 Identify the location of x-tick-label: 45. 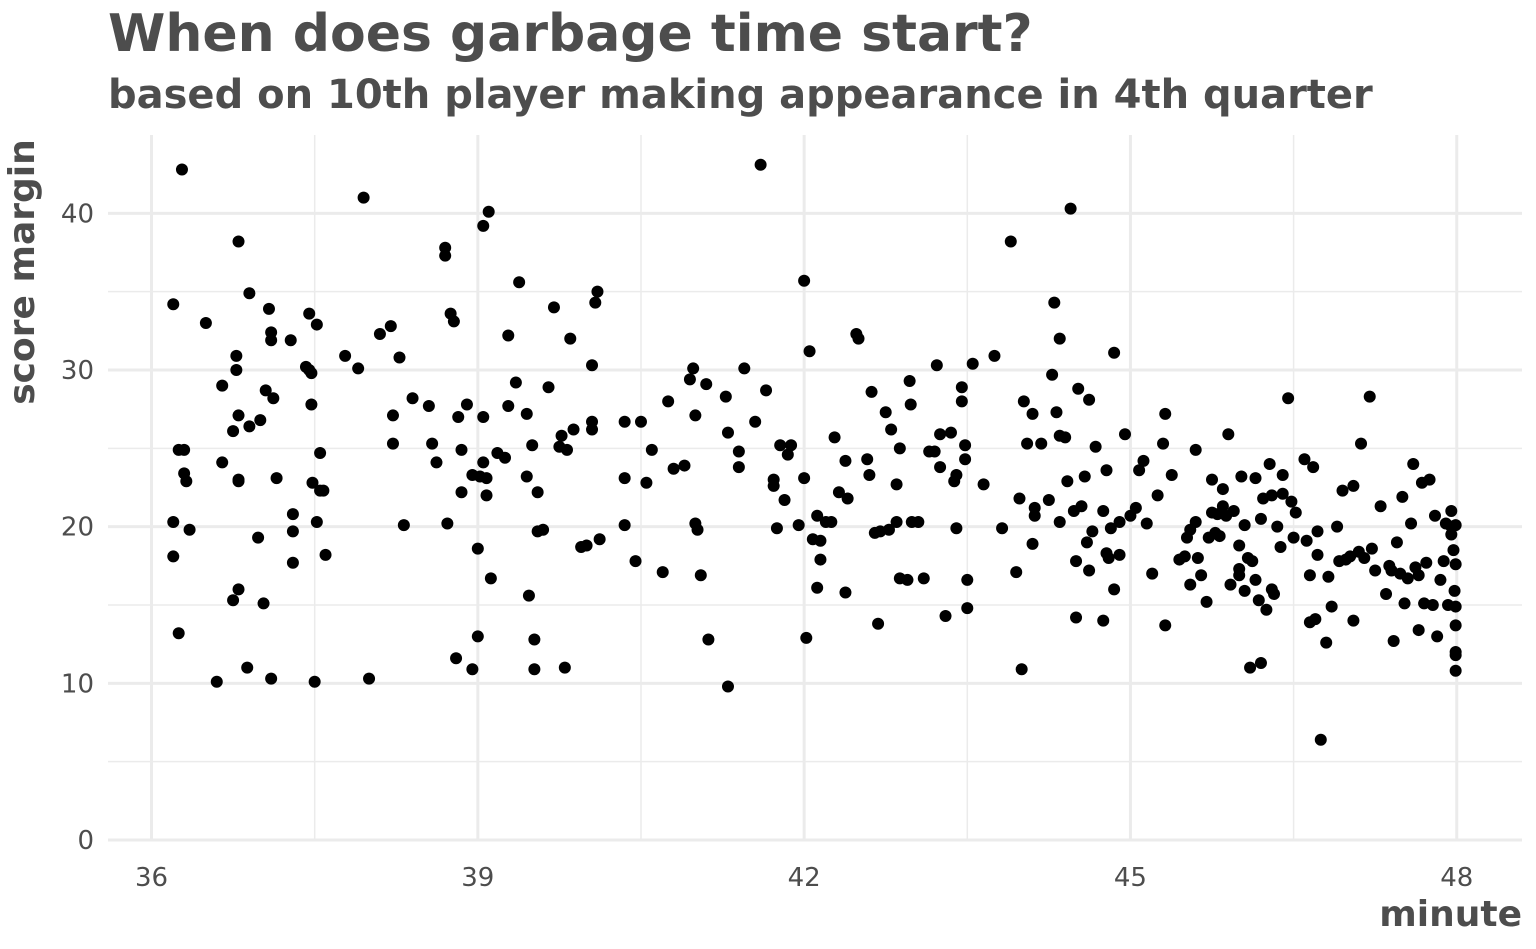
(1130, 878).